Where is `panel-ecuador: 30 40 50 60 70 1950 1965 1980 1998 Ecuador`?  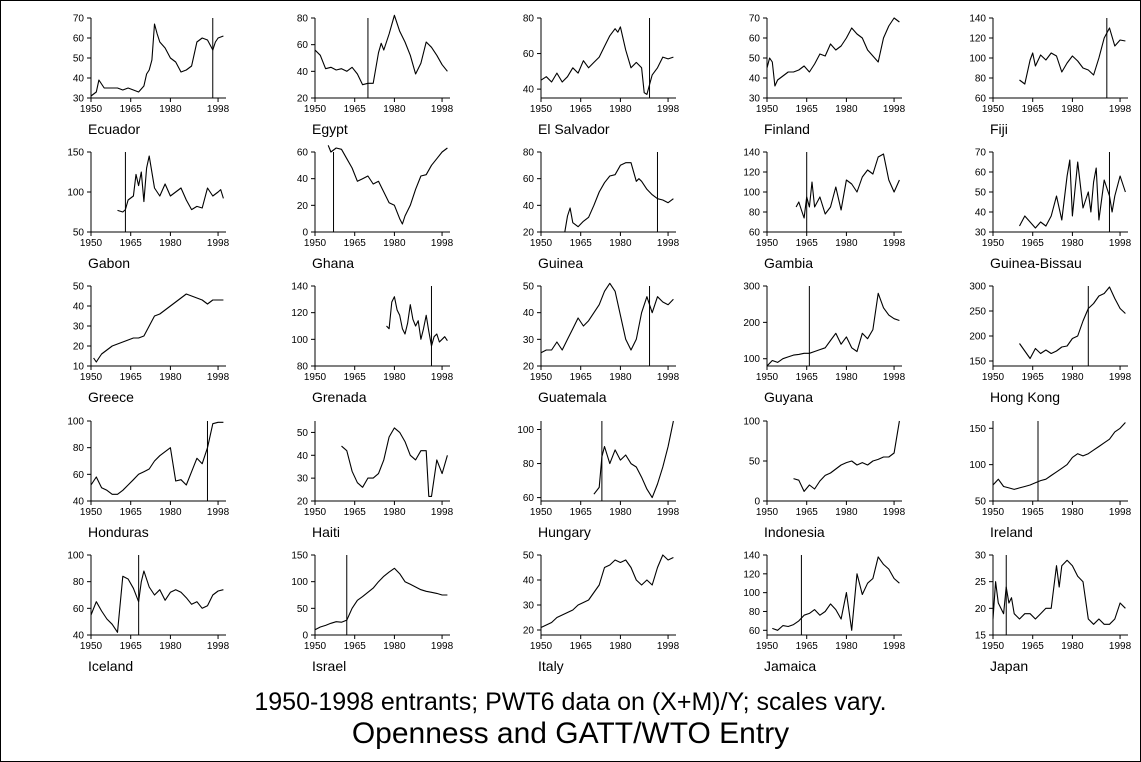 panel-ecuador: 30 40 50 60 70 1950 1965 1980 1998 Ecuador is located at coordinates (151, 76).